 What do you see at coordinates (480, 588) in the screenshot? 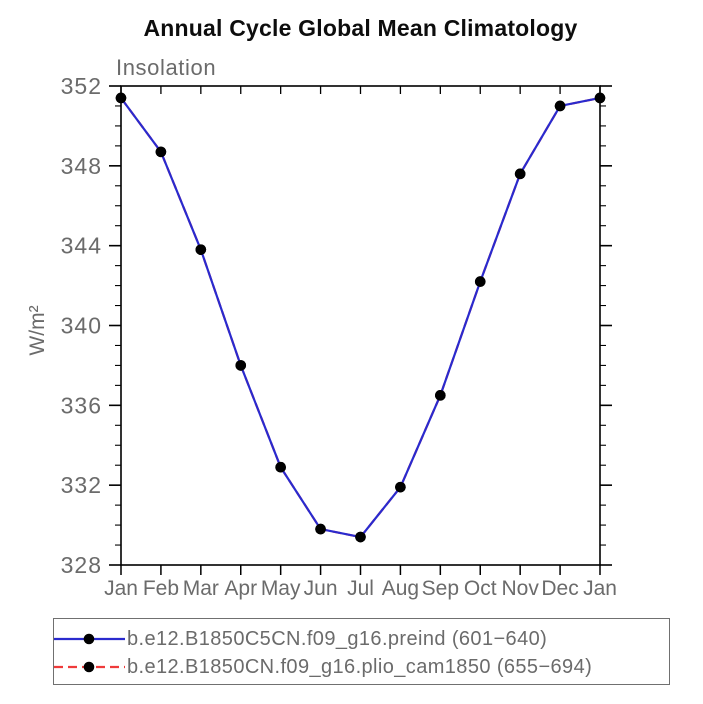
I see `x-tick-label: Oct` at bounding box center [480, 588].